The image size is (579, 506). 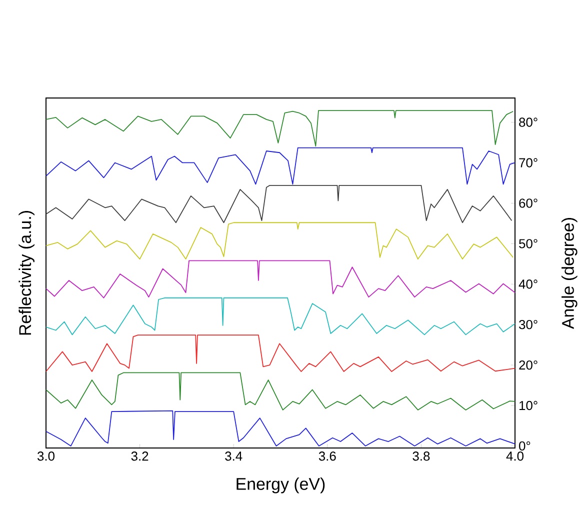 What do you see at coordinates (46, 456) in the screenshot?
I see `x-tick-label: 3.0` at bounding box center [46, 456].